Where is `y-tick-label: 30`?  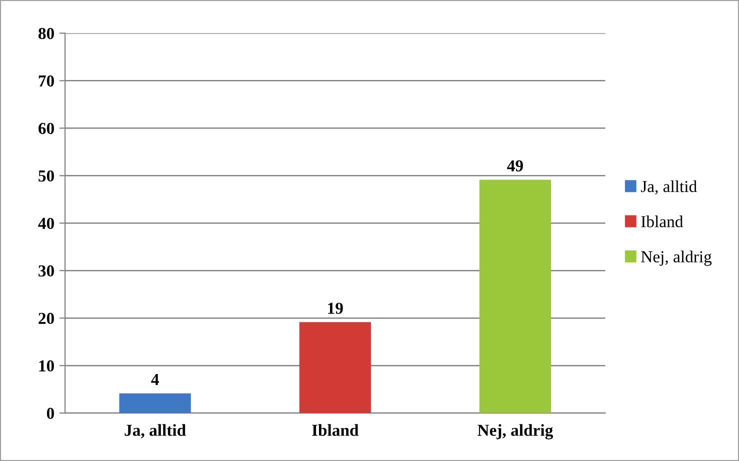
y-tick-label: 30 is located at coordinates (46, 271).